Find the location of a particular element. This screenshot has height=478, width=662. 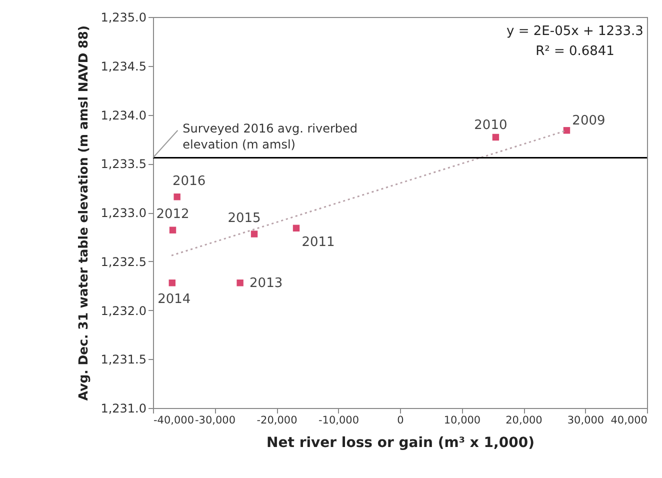

x-tick-label: 20,000 is located at coordinates (524, 420).